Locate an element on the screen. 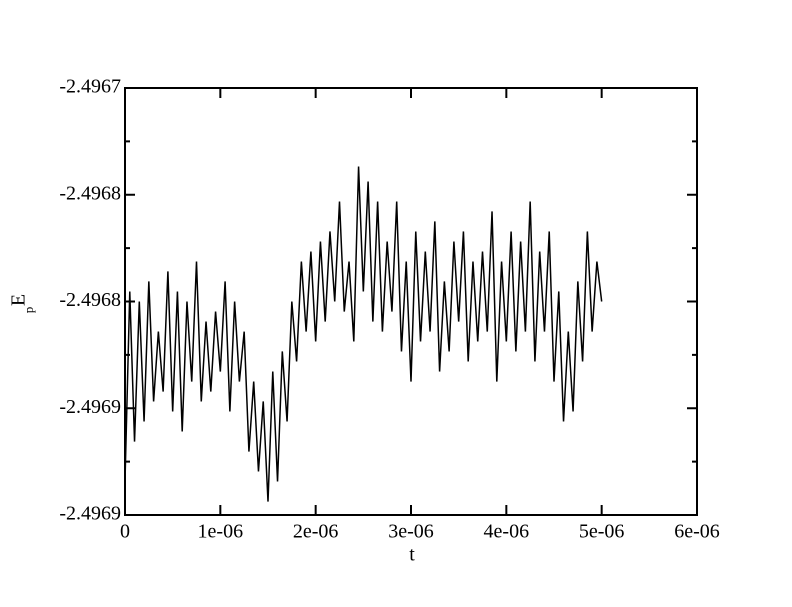  y-axis-label: E is located at coordinates (19, 300).